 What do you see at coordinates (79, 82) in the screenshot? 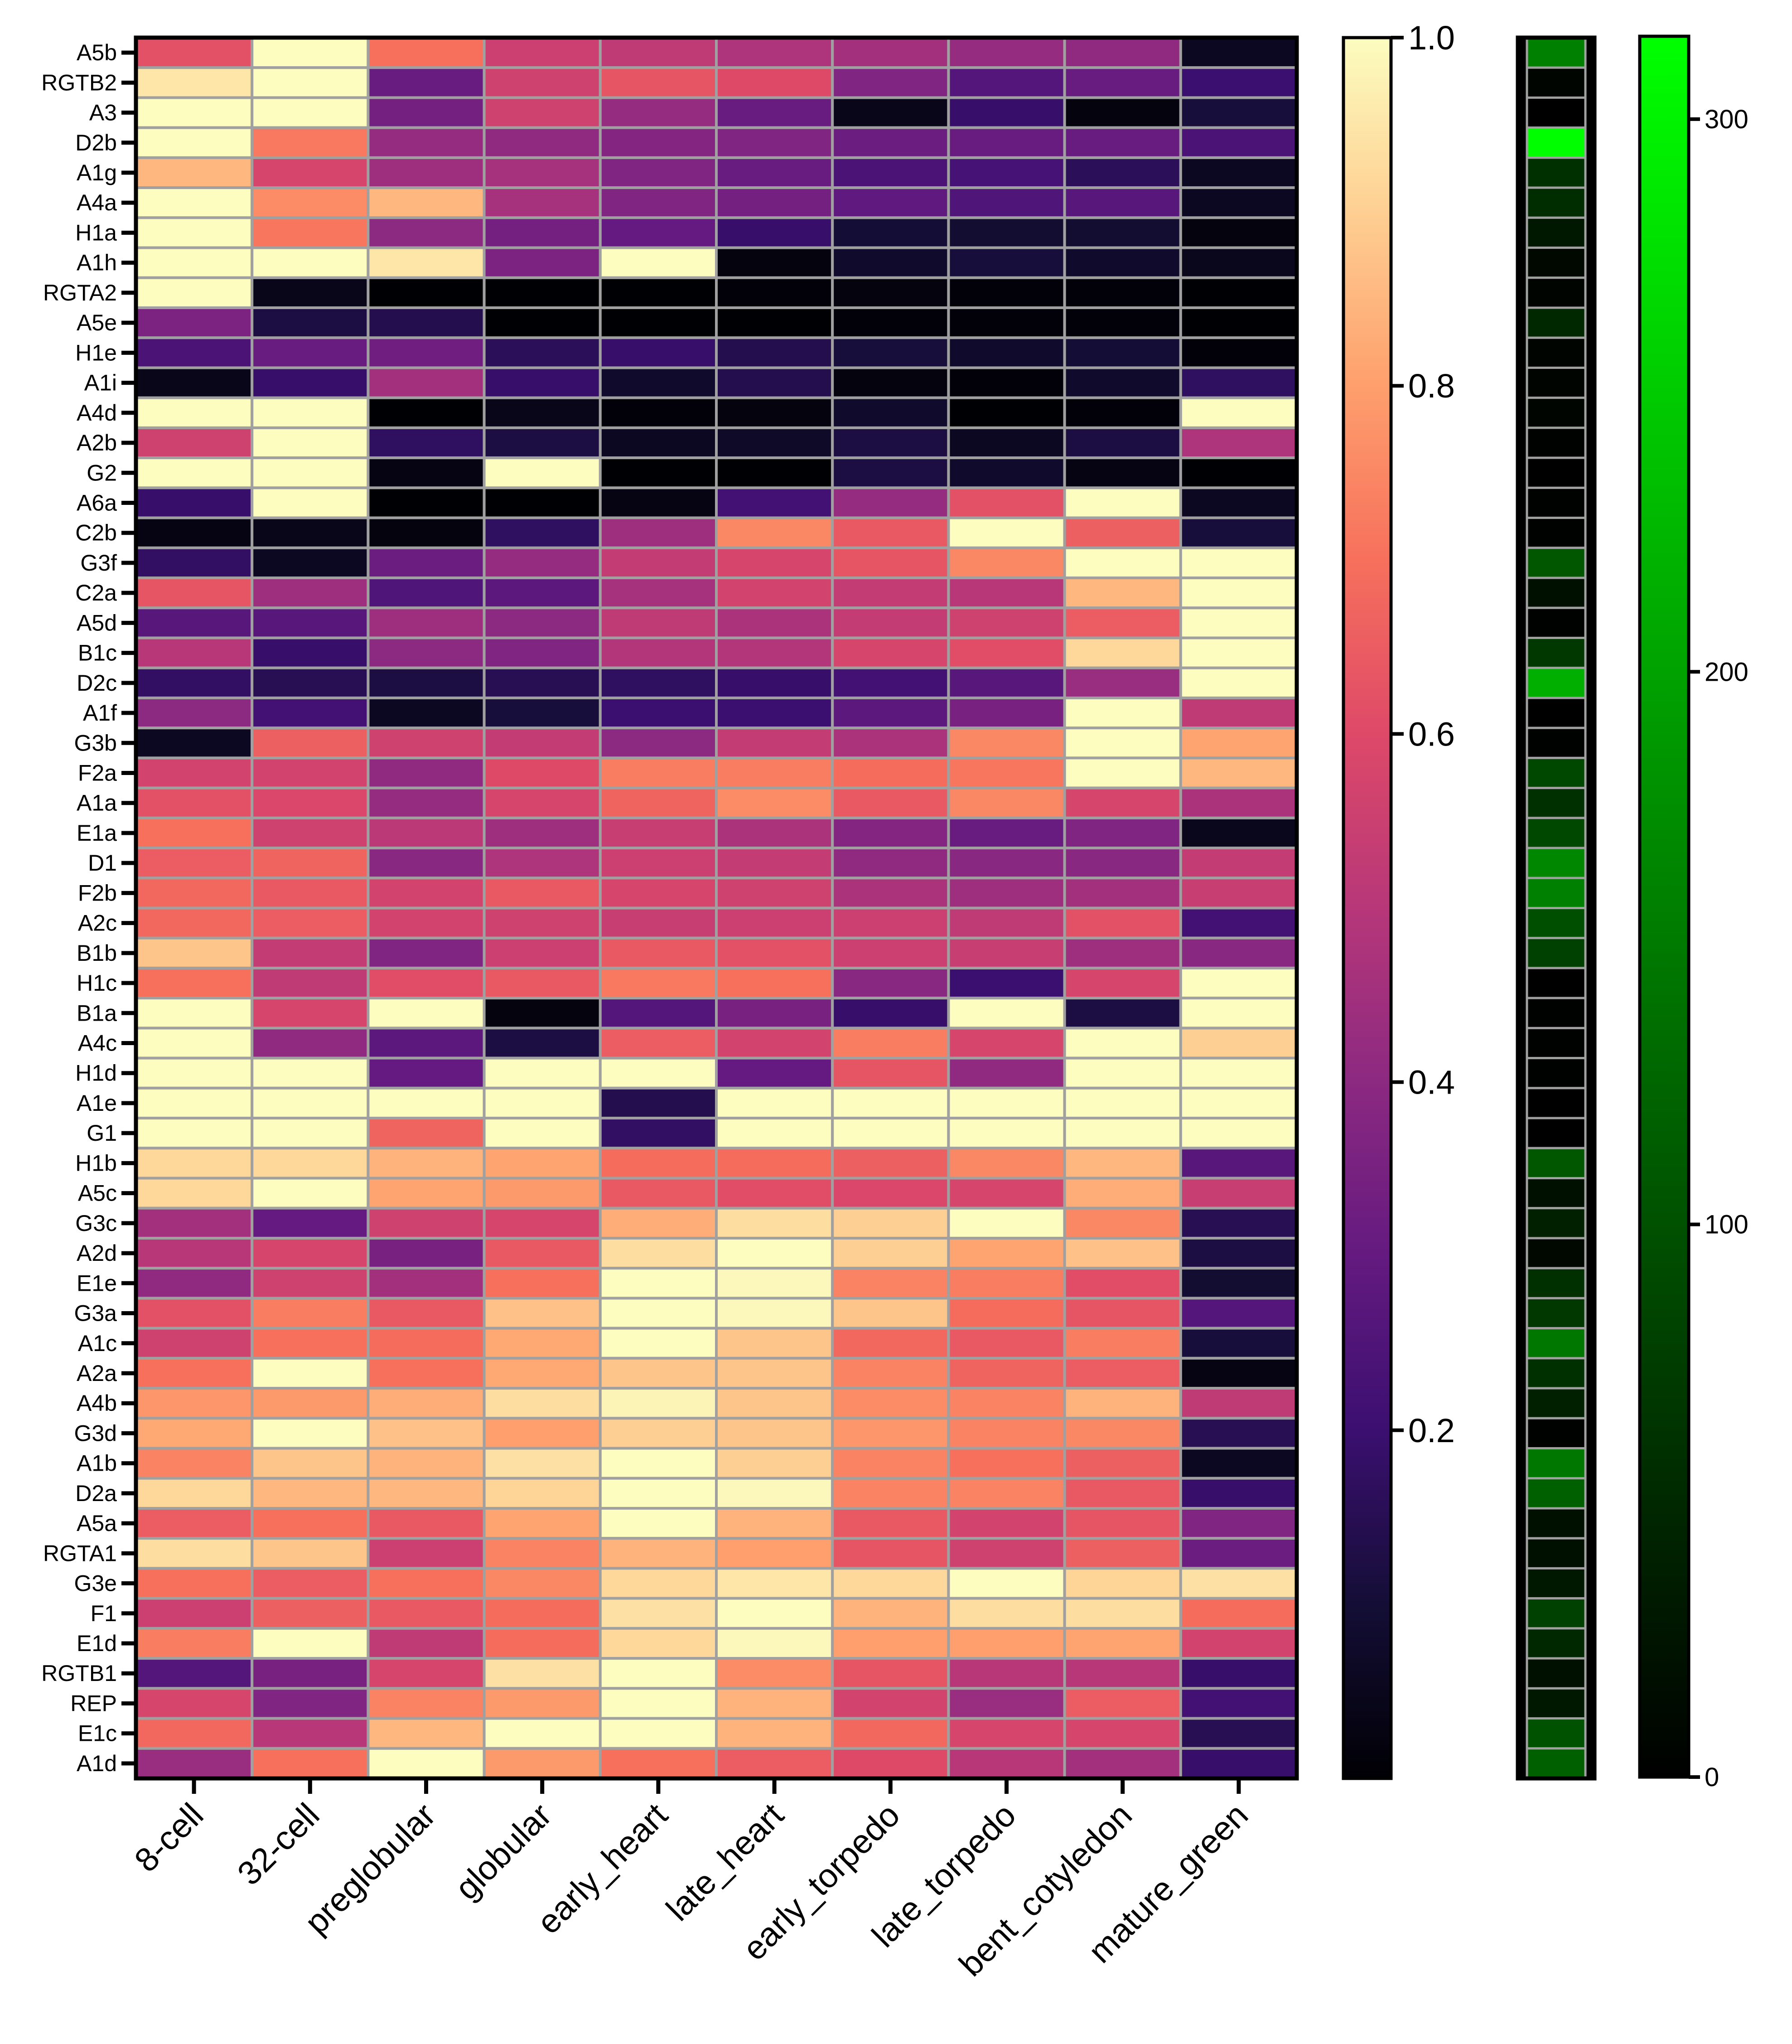
I see `row-label: RGTB2` at bounding box center [79, 82].